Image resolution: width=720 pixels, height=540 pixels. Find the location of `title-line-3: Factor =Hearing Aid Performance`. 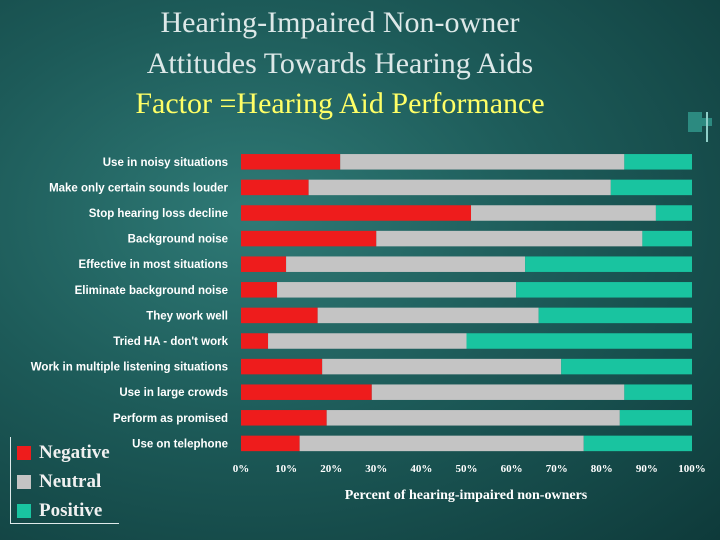

title-line-3: Factor =Hearing Aid Performance is located at coordinates (340, 103).